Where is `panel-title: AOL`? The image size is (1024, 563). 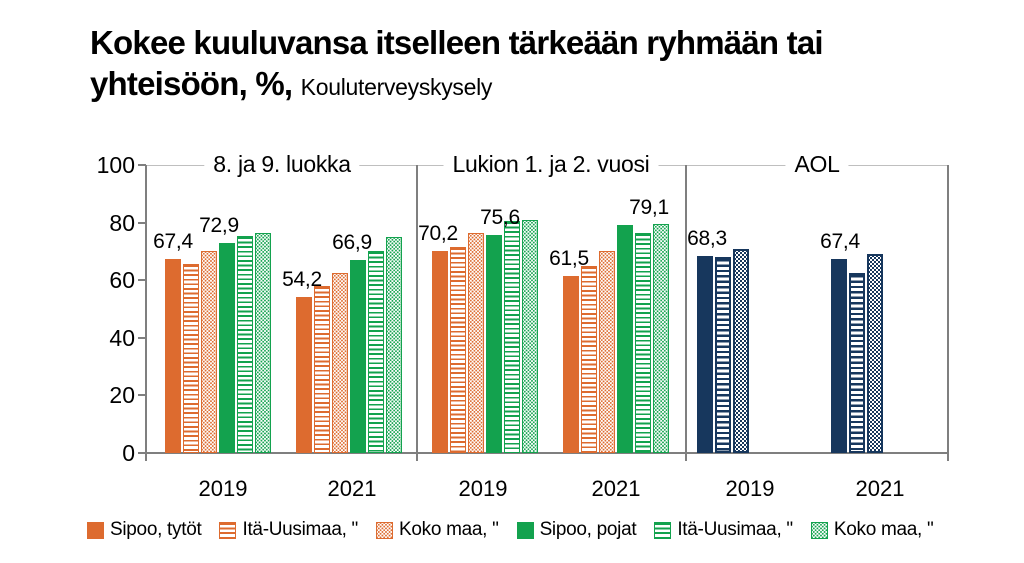
panel-title: AOL is located at coordinates (817, 164).